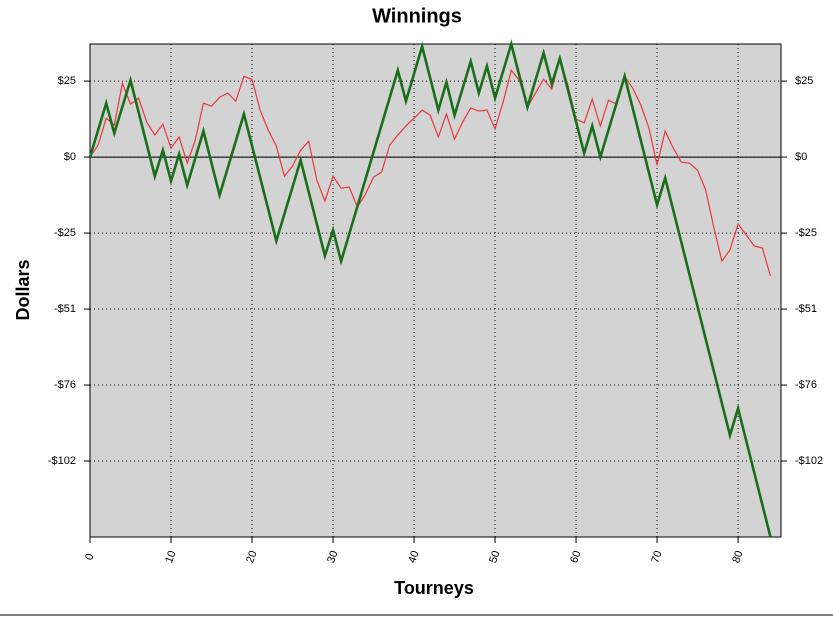 Image resolution: width=833 pixels, height=624 pixels. Describe the element at coordinates (575, 557) in the screenshot. I see `x-tick-label: 60` at that location.